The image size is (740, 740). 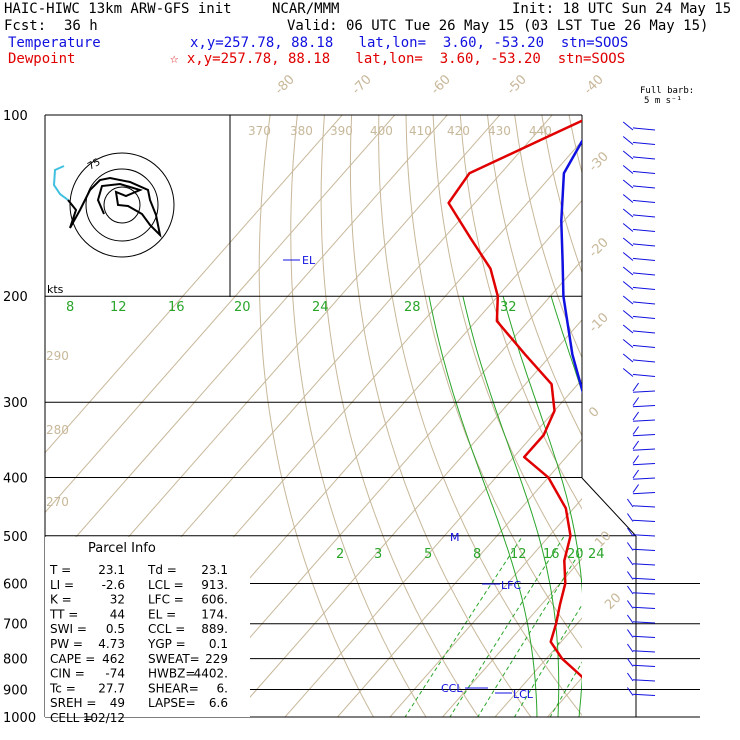 I want to click on mixing-ratio-label: 16, so click(x=551, y=554).